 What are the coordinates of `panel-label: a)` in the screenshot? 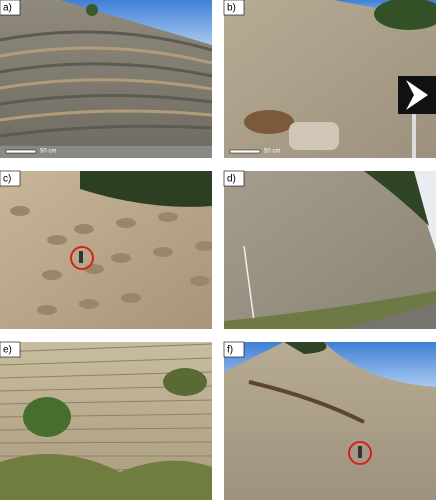 It's located at (7, 8).